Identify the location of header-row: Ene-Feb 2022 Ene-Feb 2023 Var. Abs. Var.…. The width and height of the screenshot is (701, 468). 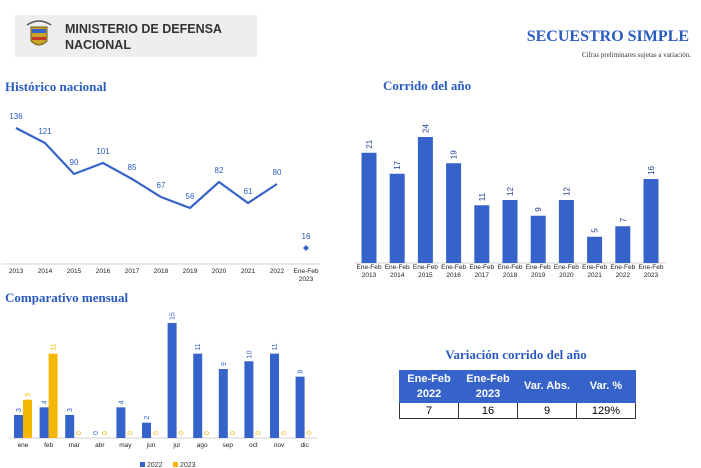
(517, 386).